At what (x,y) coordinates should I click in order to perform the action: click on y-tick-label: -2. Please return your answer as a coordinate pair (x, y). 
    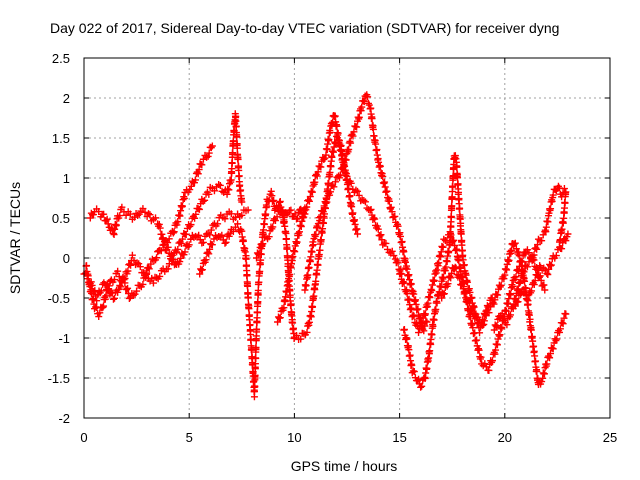
    Looking at the image, I should click on (64, 418).